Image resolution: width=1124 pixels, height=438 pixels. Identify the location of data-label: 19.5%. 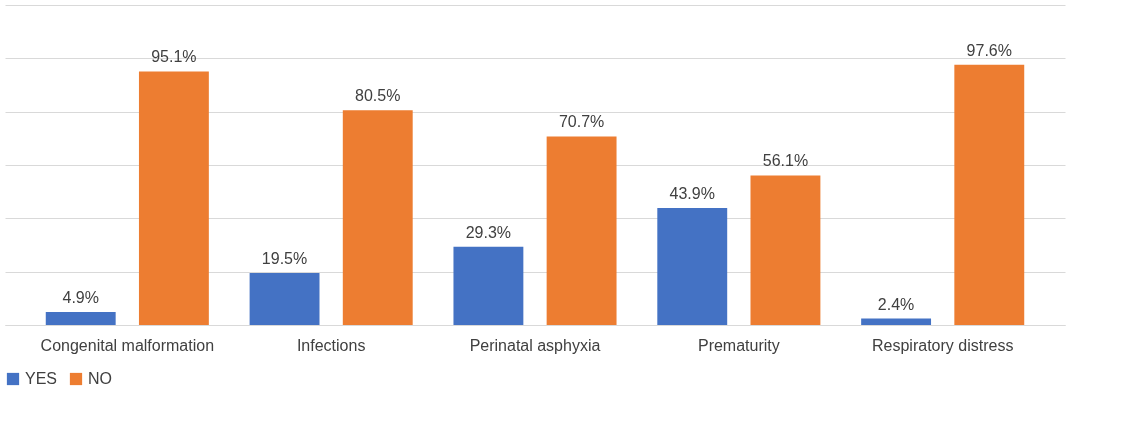
(284, 258).